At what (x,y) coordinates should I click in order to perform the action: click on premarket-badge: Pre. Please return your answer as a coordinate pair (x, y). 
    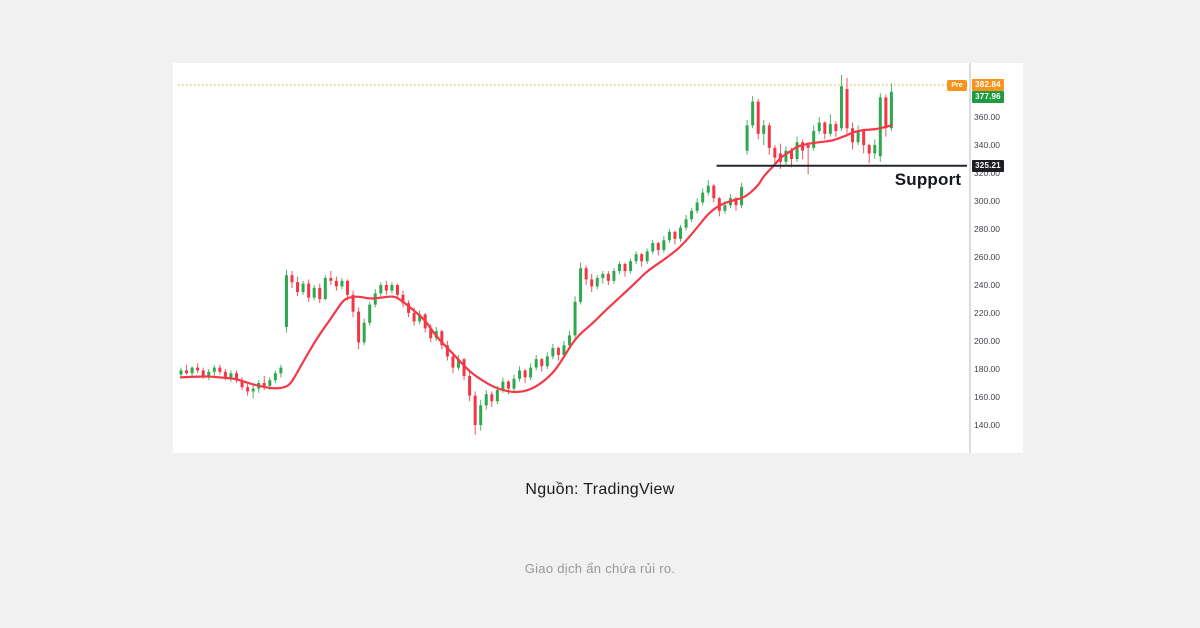
    Looking at the image, I should click on (957, 85).